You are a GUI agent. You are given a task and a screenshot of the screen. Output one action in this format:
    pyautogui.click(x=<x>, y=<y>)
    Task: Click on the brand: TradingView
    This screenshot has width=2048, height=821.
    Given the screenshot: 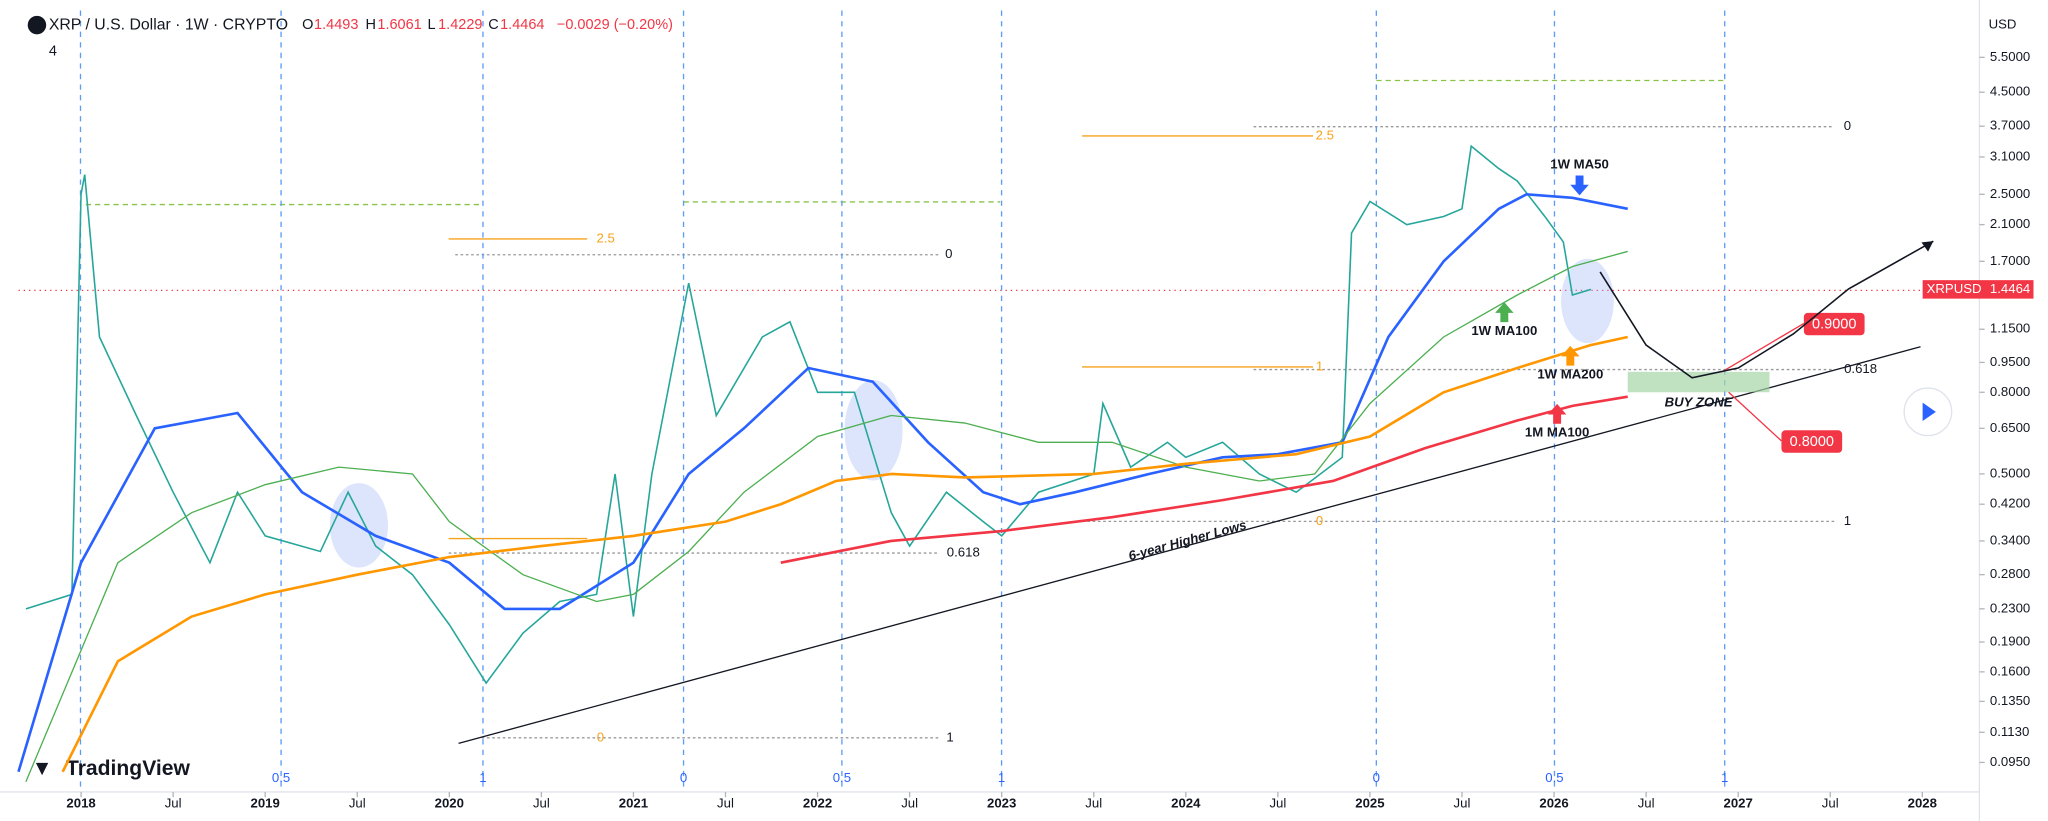 What is the action you would take?
    pyautogui.click(x=128, y=768)
    